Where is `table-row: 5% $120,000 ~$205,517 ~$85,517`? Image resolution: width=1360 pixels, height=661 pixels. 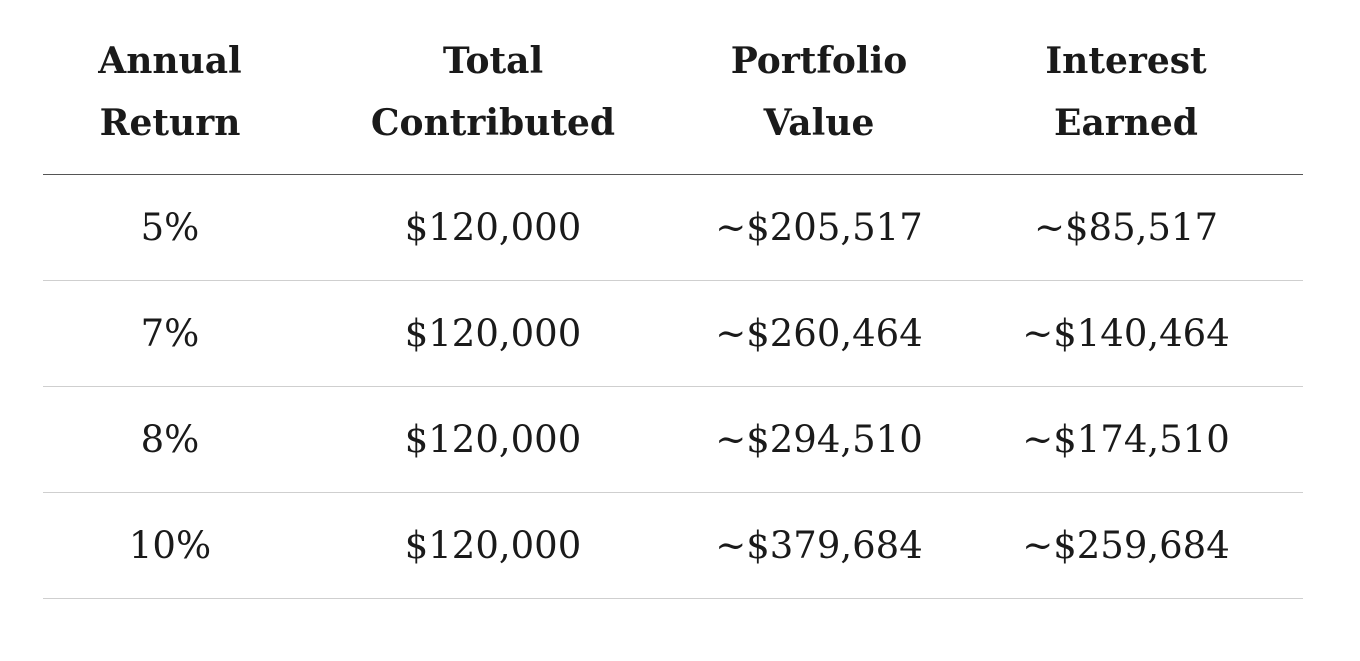
table-row: 5% $120,000 ~$205,517 ~$85,517 is located at coordinates (673, 227).